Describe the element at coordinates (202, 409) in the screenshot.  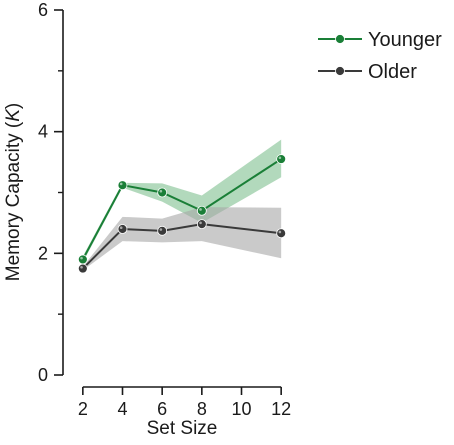
I see `x-tick-label: 8` at that location.